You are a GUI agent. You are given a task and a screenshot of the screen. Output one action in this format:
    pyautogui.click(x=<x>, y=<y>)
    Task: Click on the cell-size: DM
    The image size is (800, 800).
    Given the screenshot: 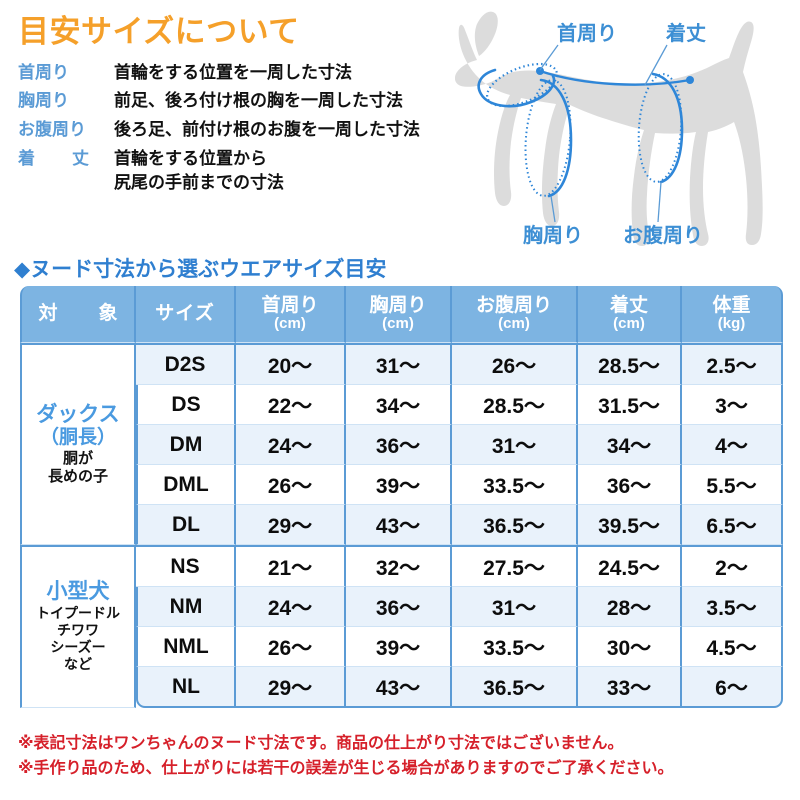 What is the action you would take?
    pyautogui.click(x=186, y=445)
    